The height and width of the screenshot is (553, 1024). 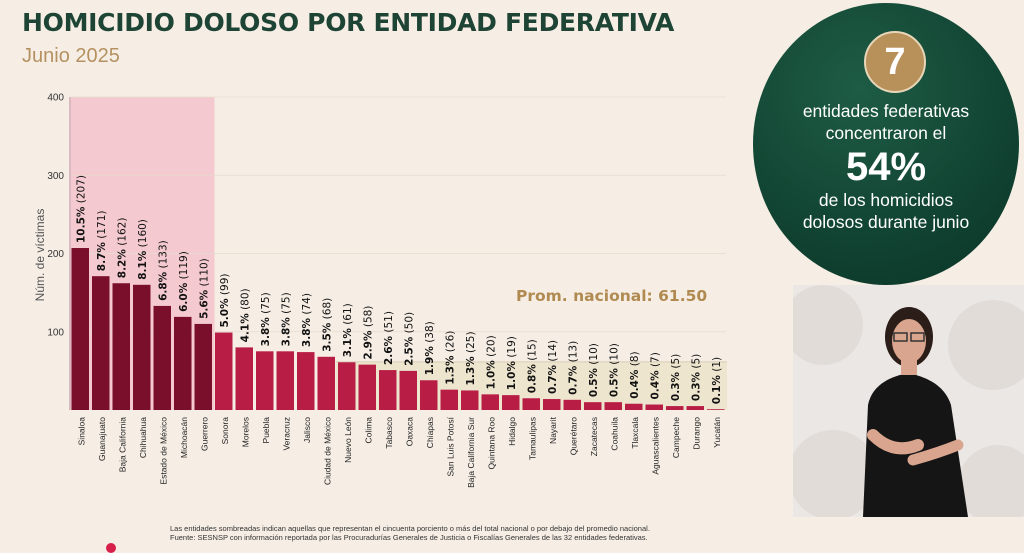 I want to click on y-tick-label: 100, so click(x=55, y=332).